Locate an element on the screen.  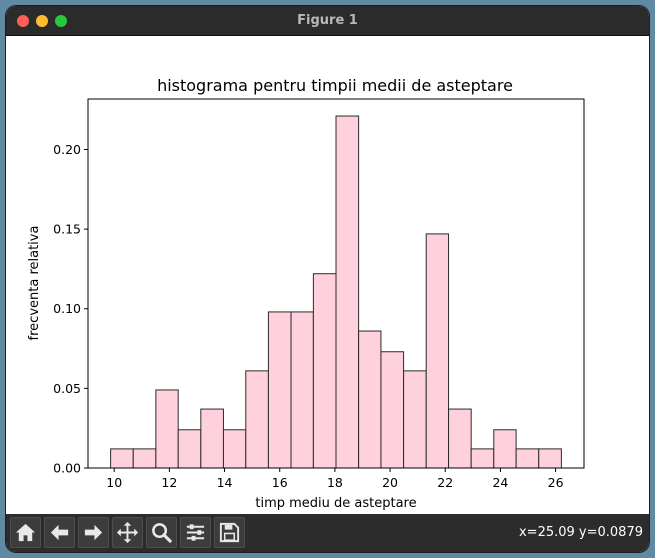
arrow-left-icon is located at coordinates (59, 532).